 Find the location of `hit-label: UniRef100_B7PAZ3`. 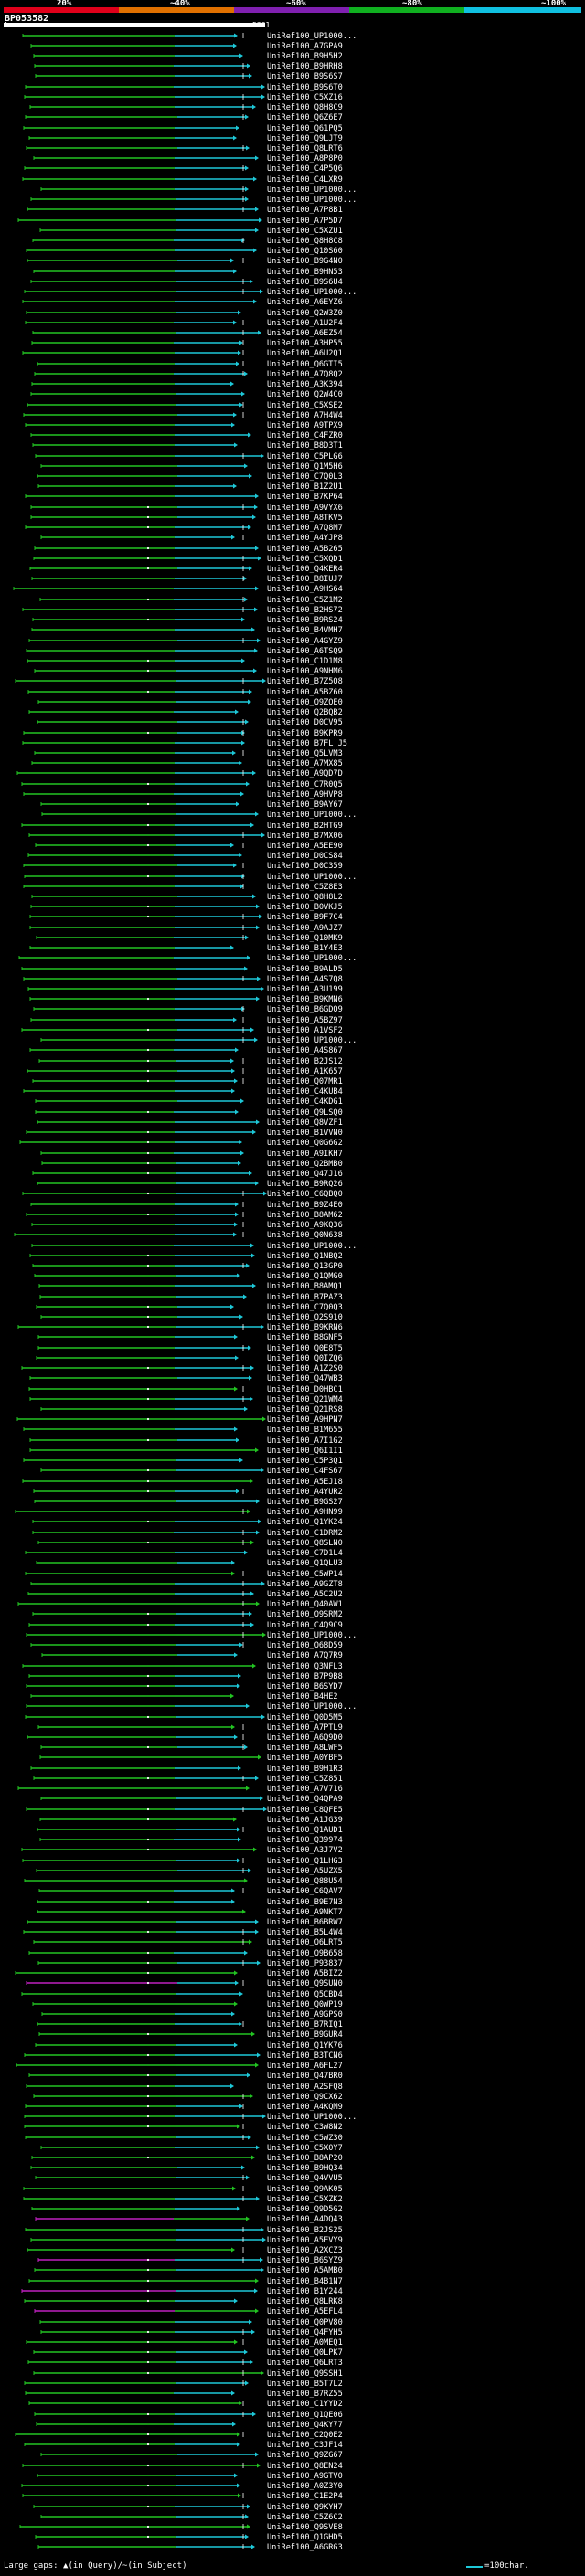

hit-label: UniRef100_B7PAZ3 is located at coordinates (305, 1297).